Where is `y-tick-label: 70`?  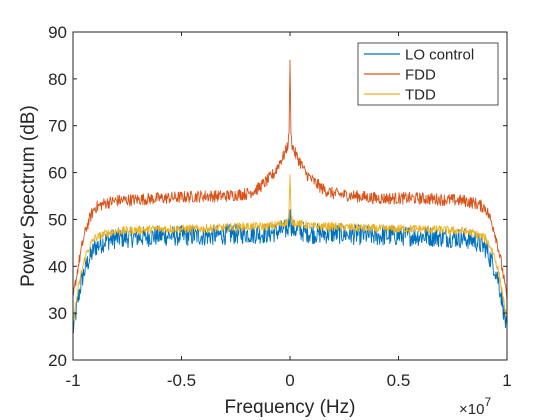 y-tick-label: 70 is located at coordinates (57, 126).